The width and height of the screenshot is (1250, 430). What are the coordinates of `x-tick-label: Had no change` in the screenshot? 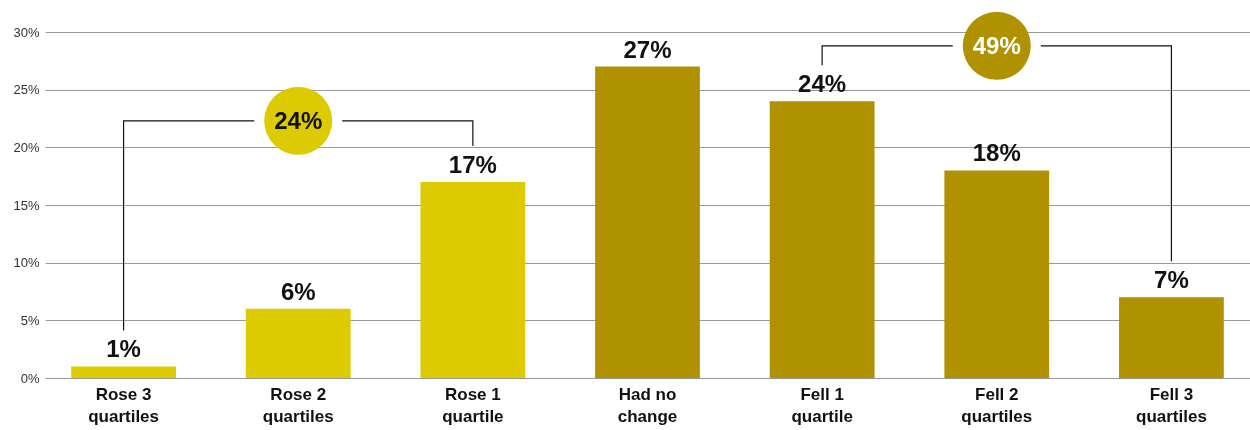 It's located at (647, 405).